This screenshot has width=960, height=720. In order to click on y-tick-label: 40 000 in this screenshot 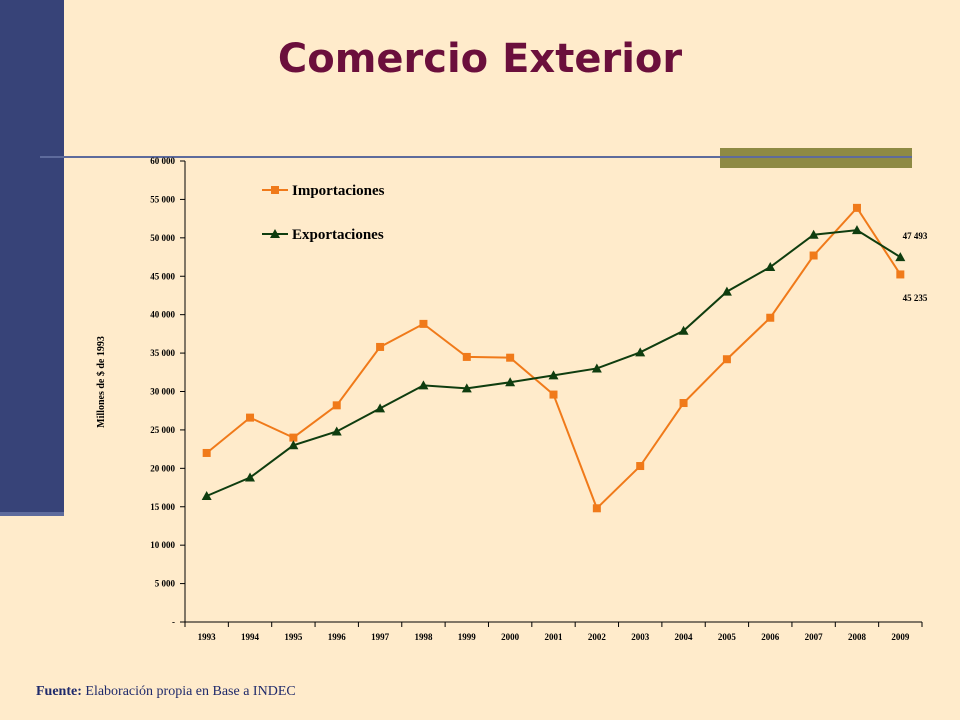, I will do `click(162, 315)`.